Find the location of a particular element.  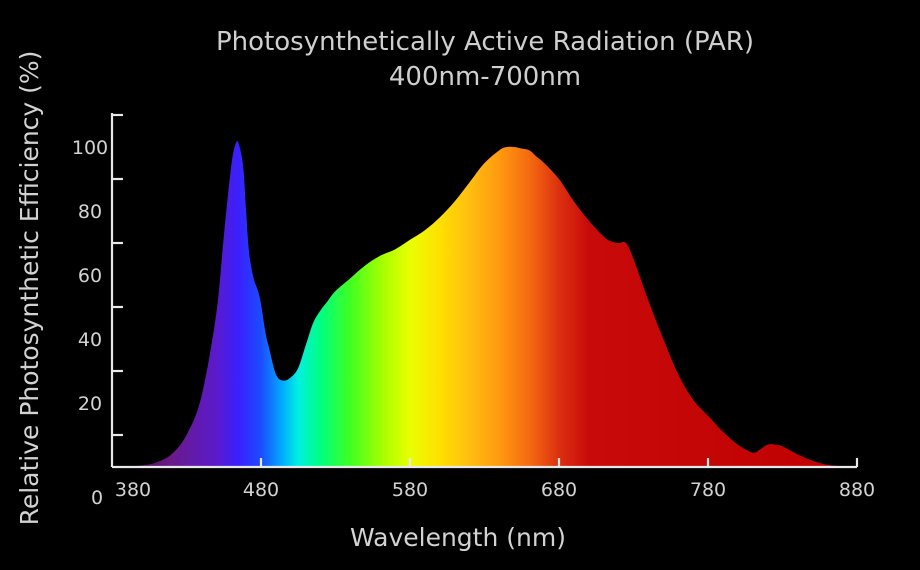

y-tick-label: 80 is located at coordinates (90, 212).